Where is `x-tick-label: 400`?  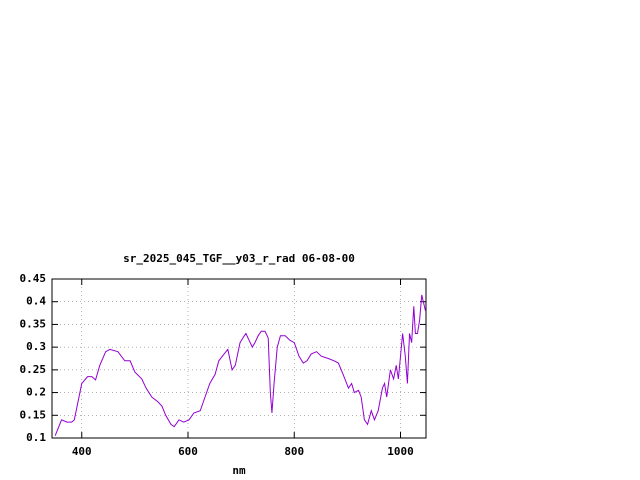 x-tick-label: 400 is located at coordinates (82, 451).